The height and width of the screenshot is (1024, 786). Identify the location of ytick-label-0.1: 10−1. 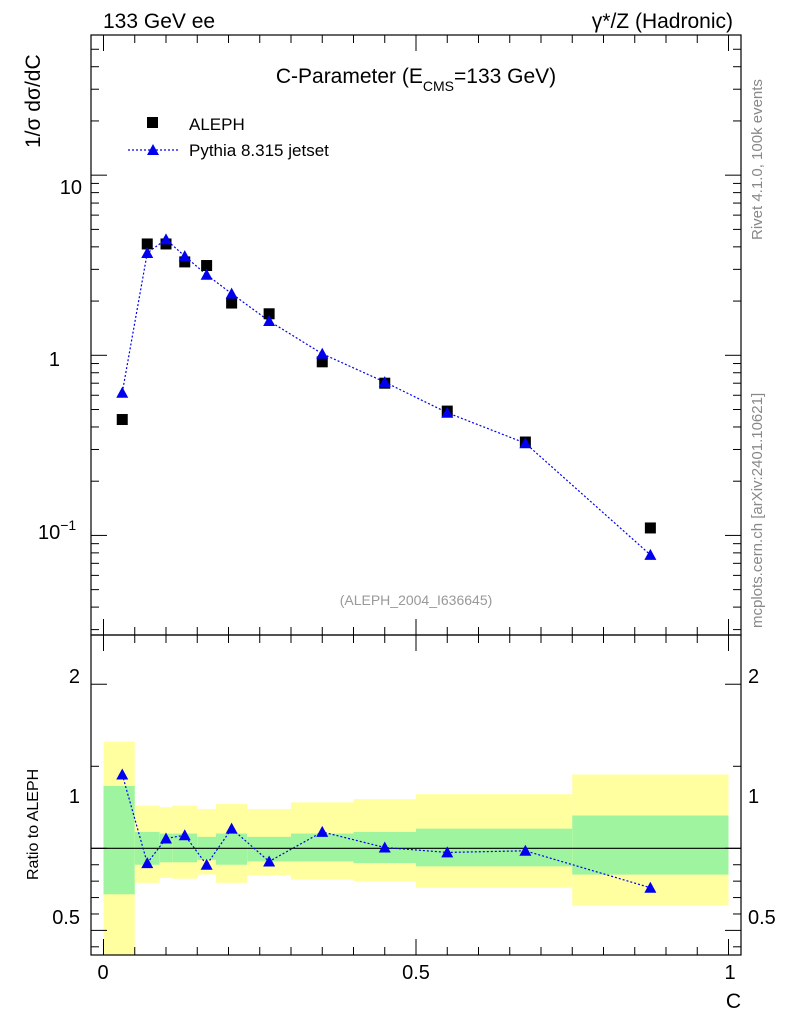
(57, 530).